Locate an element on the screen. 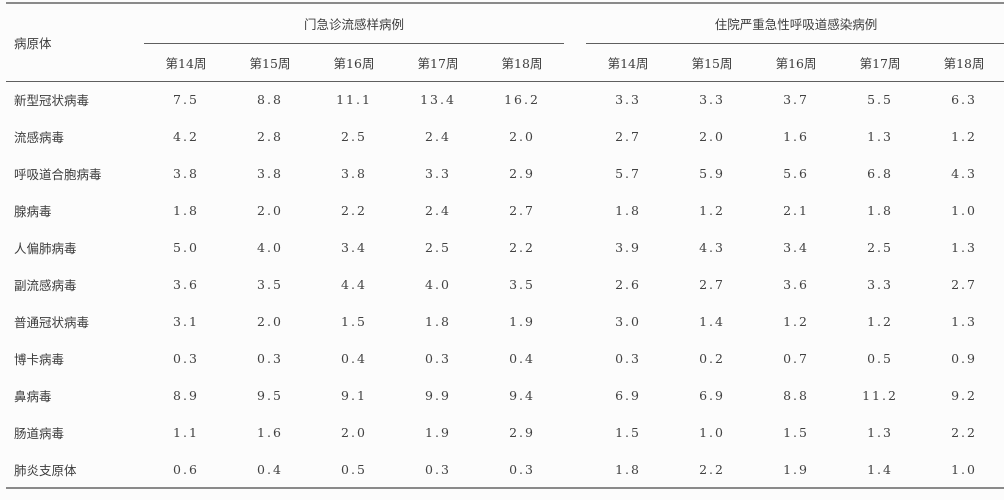 This screenshot has width=1004, height=500. week-header: 第18周 is located at coordinates (963, 62).